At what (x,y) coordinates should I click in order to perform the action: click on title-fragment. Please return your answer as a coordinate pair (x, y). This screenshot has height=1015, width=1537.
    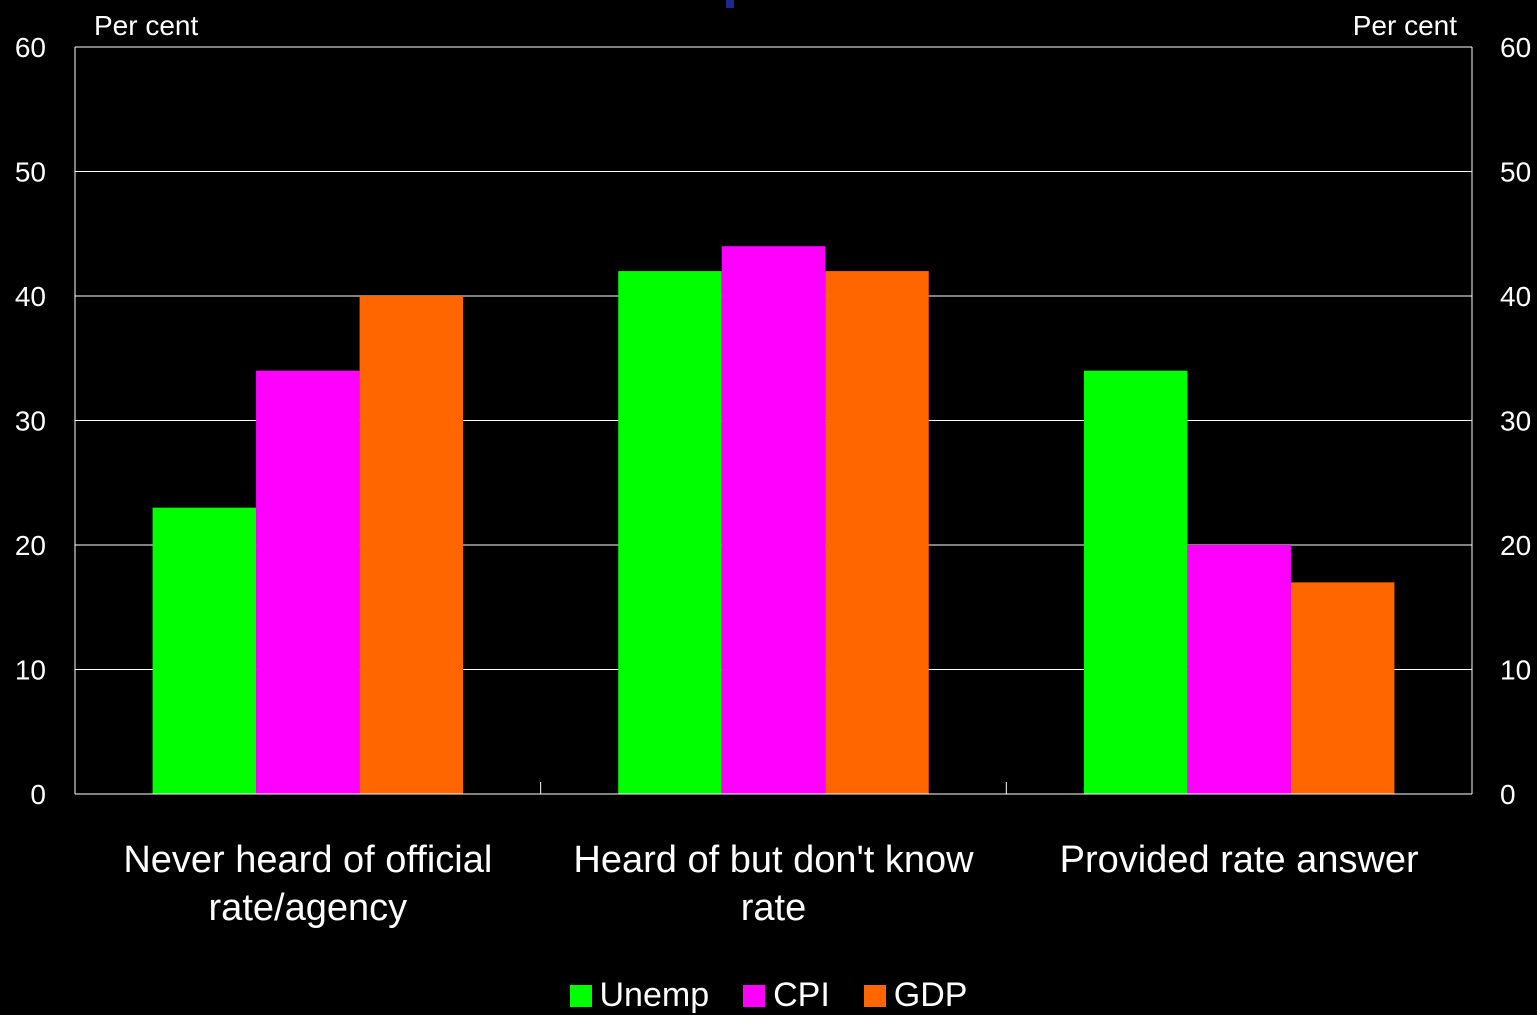
    Looking at the image, I should click on (730, 4).